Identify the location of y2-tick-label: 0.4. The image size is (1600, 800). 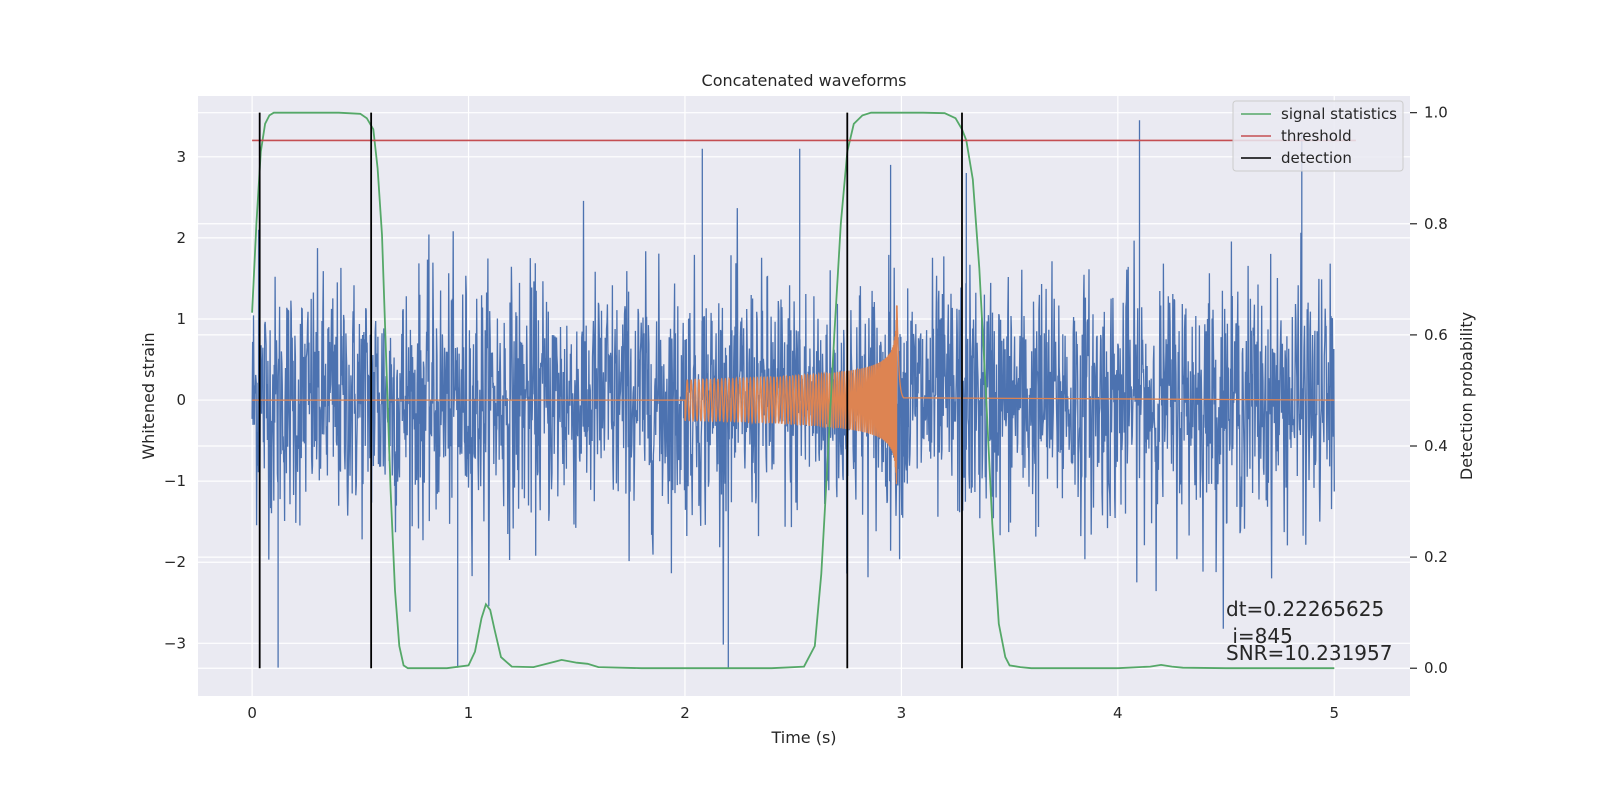
(1436, 446).